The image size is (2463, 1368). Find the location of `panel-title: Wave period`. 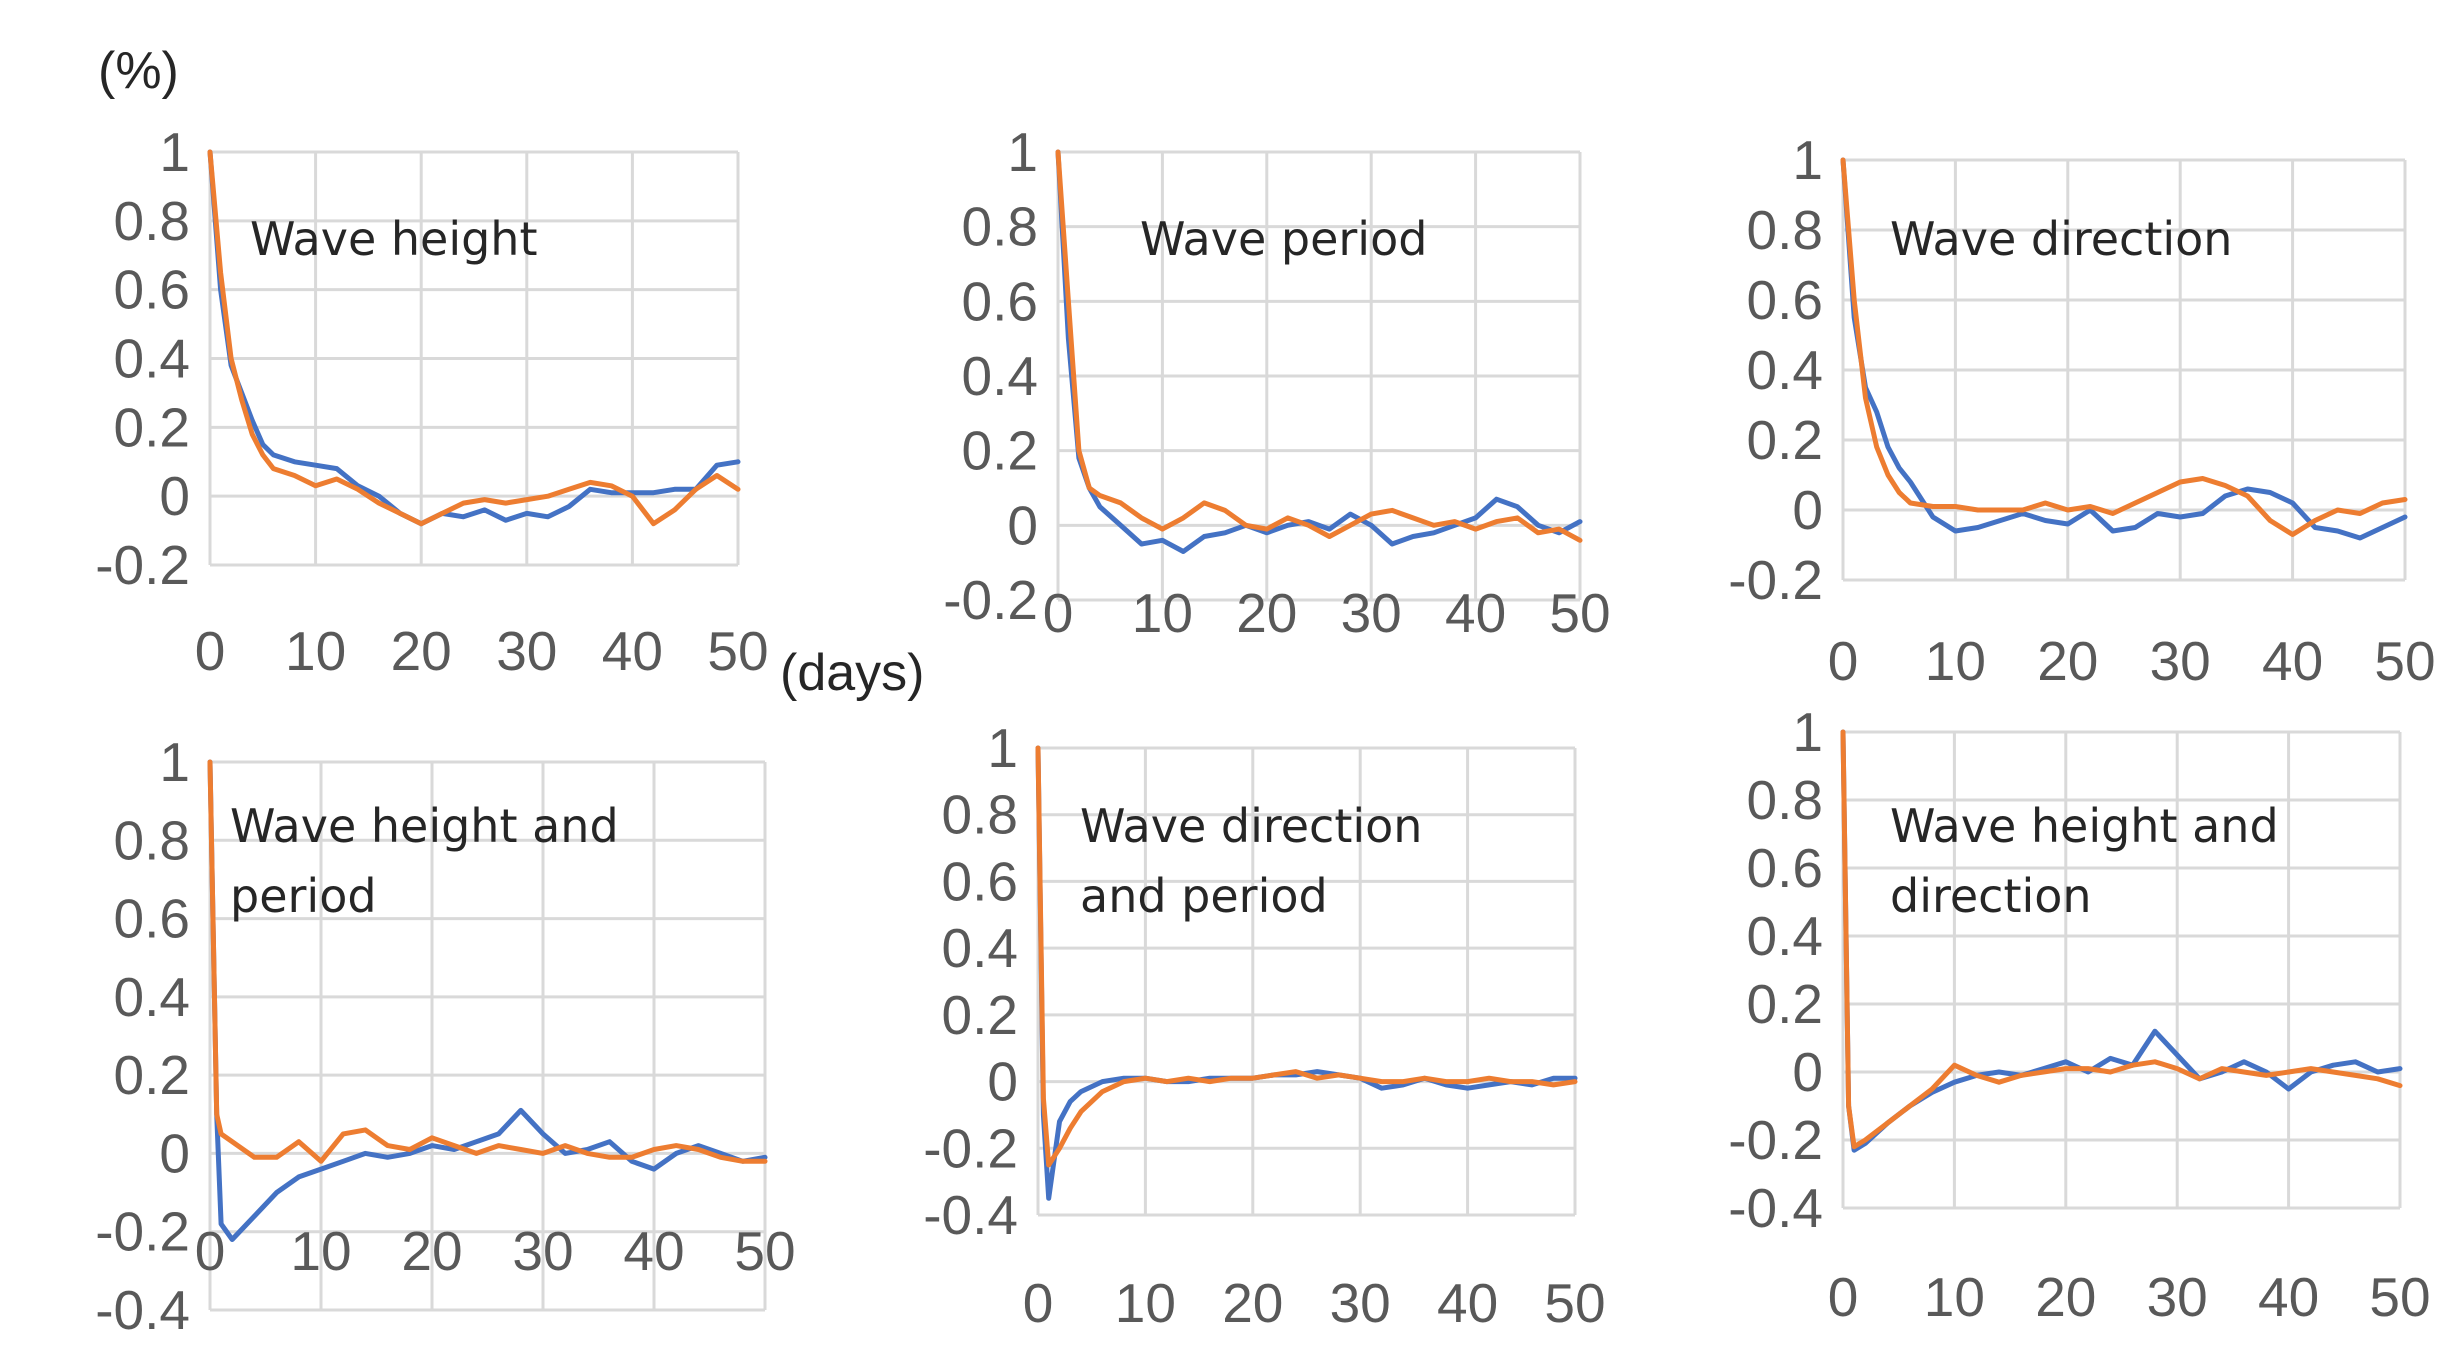

panel-title: Wave period is located at coordinates (1283, 239).